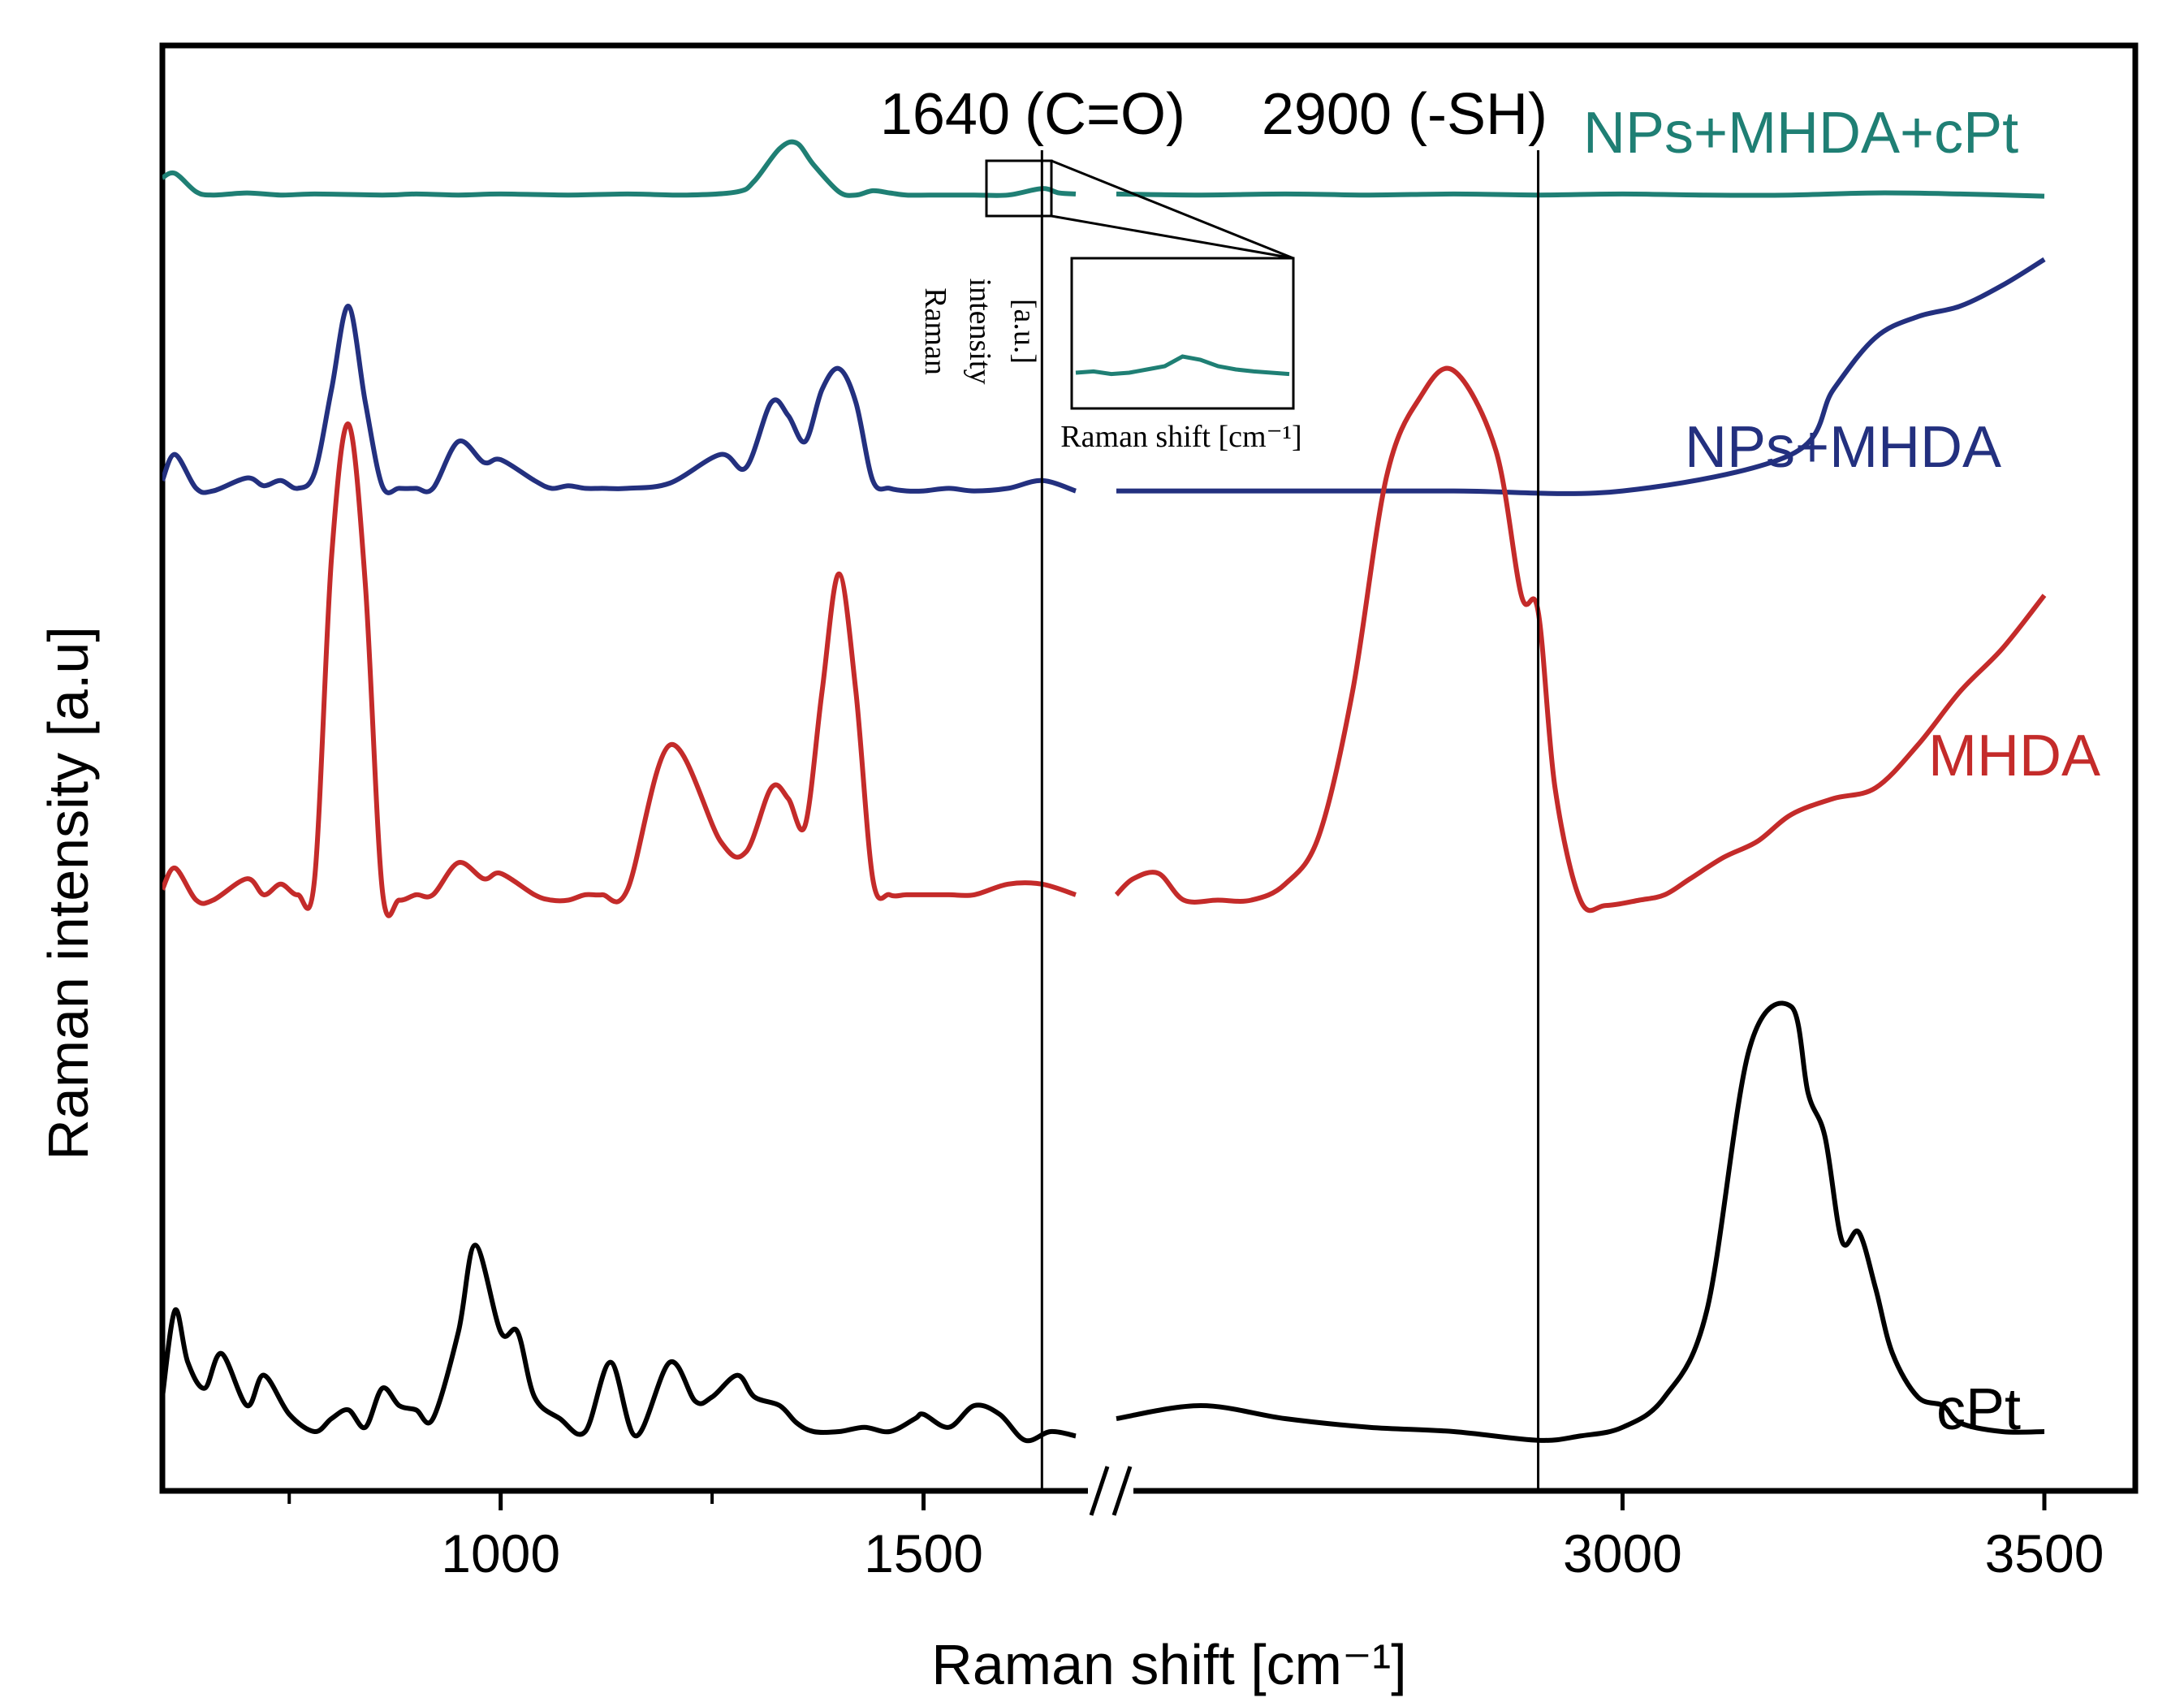  What do you see at coordinates (1327, 115) in the screenshot?
I see `marker-label-2900: 2900` at bounding box center [1327, 115].